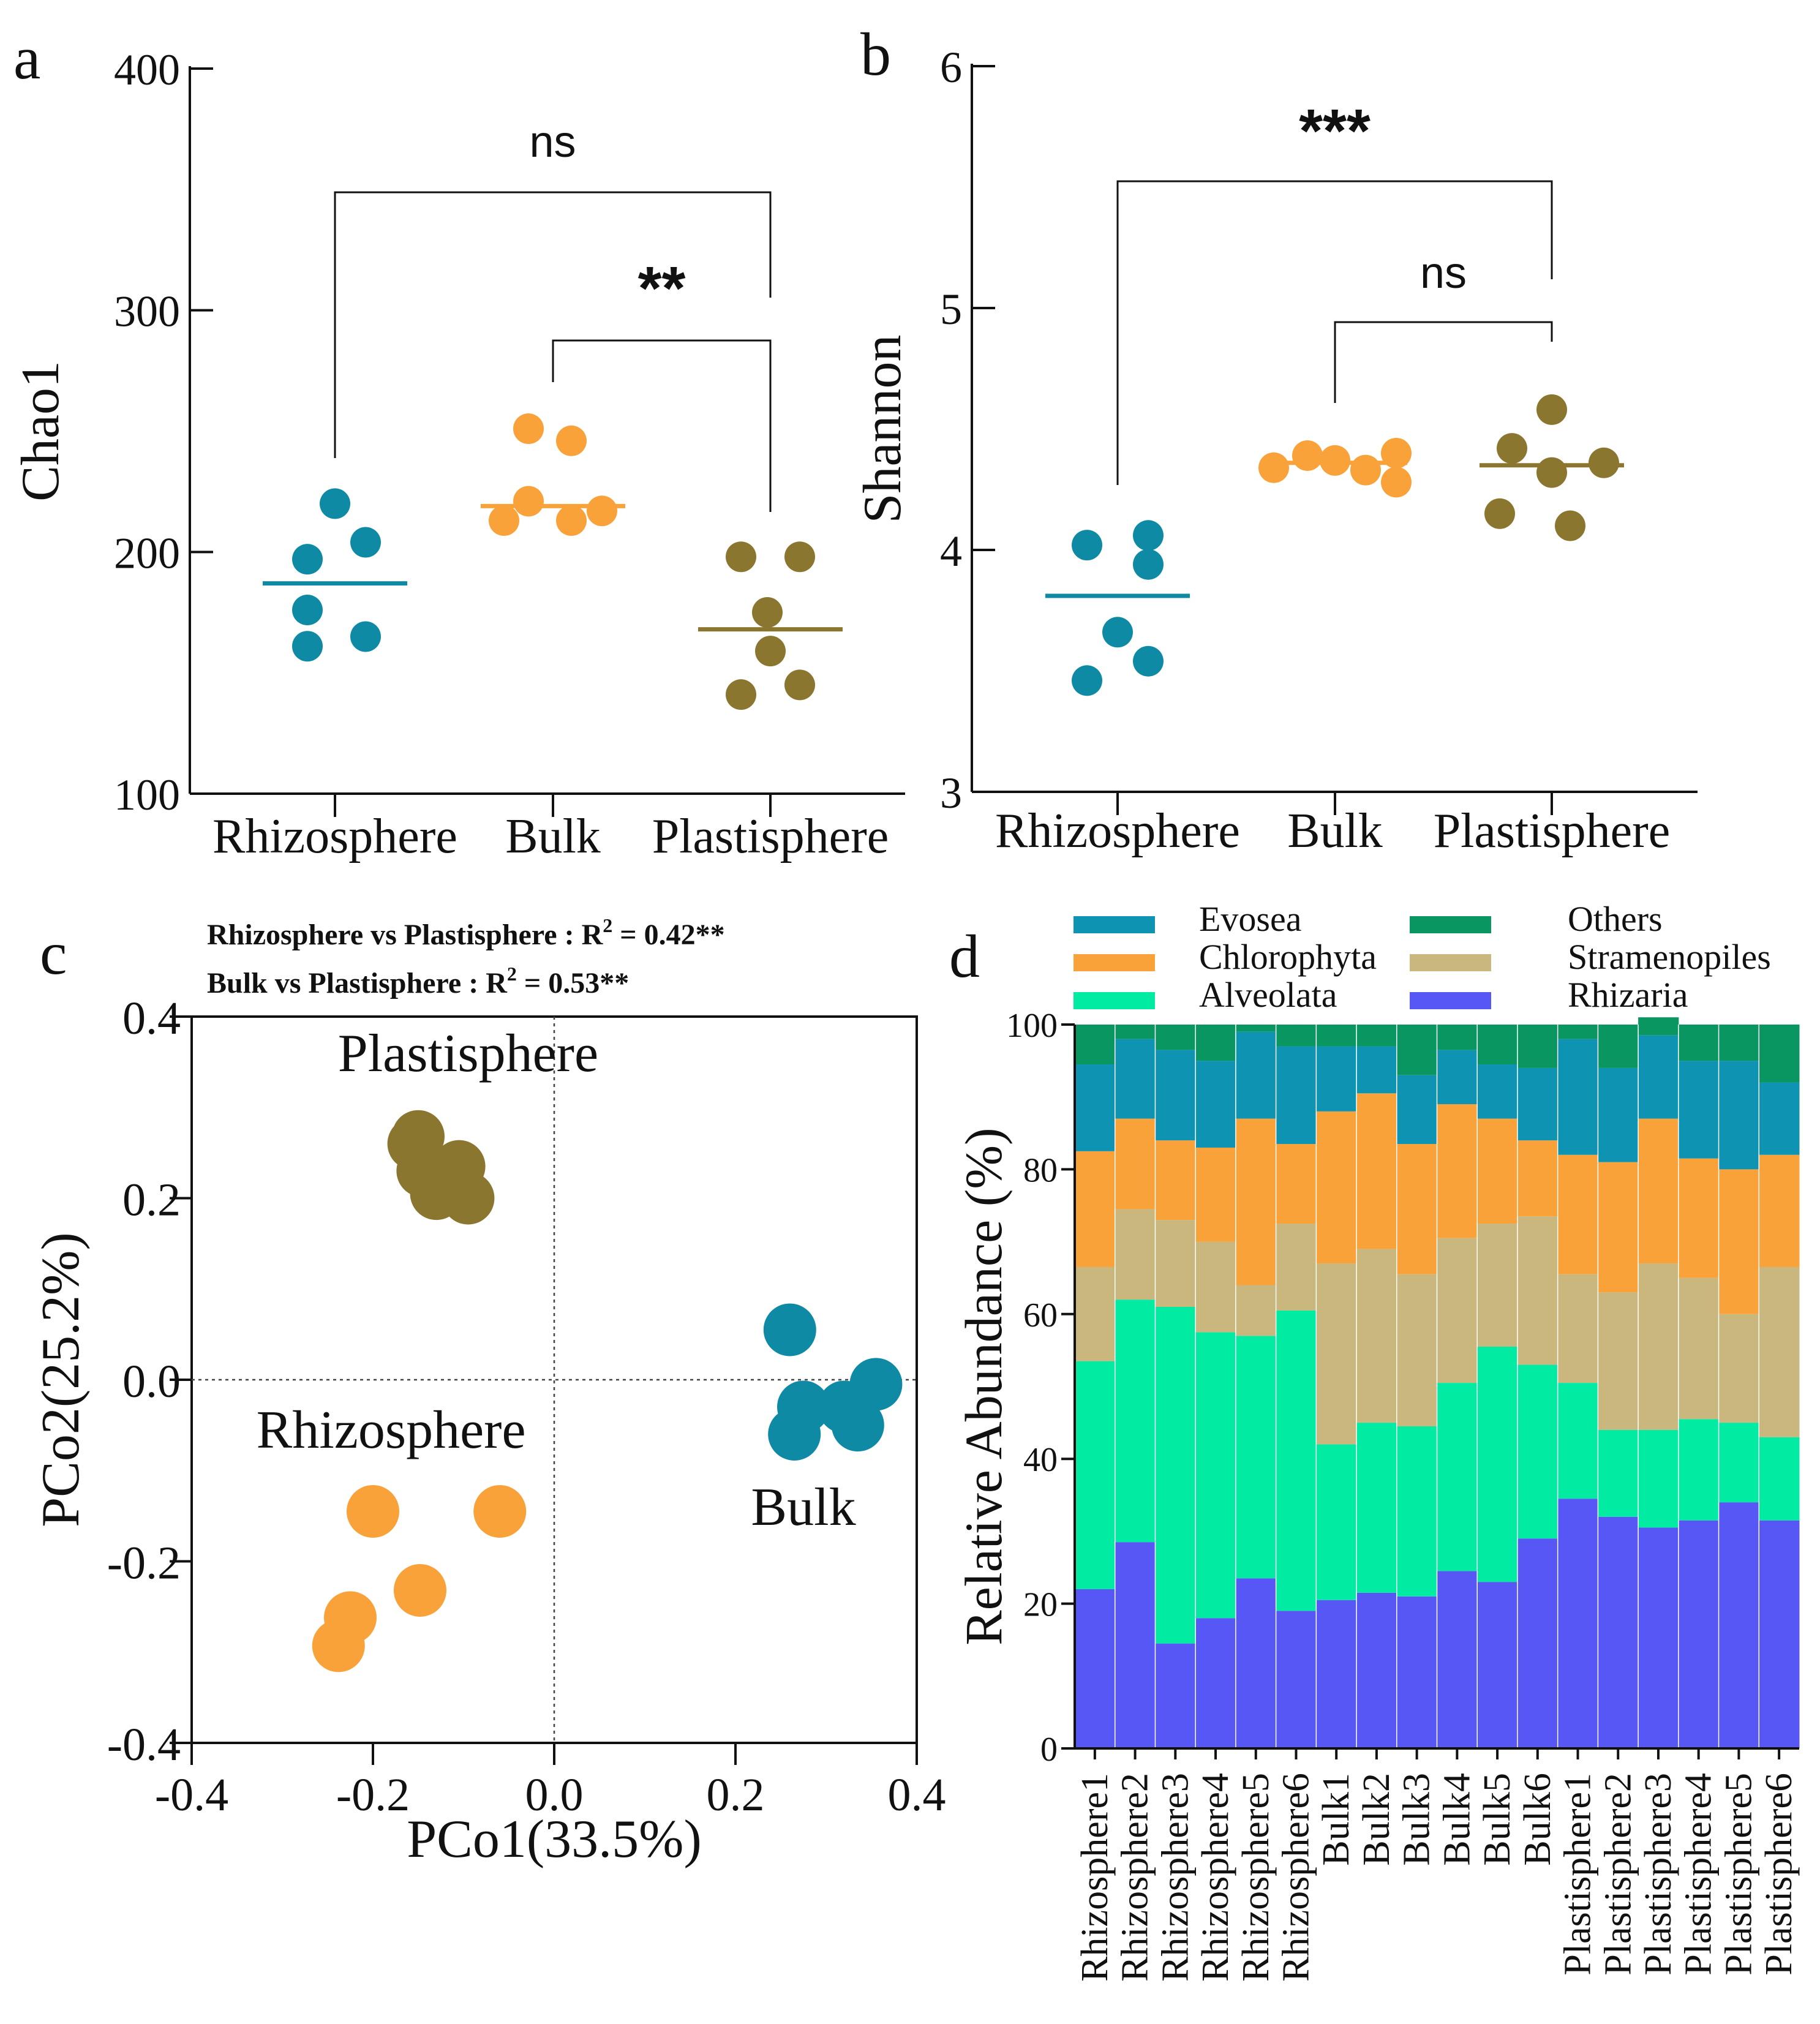 The image size is (1820, 2024). What do you see at coordinates (1250, 919) in the screenshot?
I see `legend-label: Evosea` at bounding box center [1250, 919].